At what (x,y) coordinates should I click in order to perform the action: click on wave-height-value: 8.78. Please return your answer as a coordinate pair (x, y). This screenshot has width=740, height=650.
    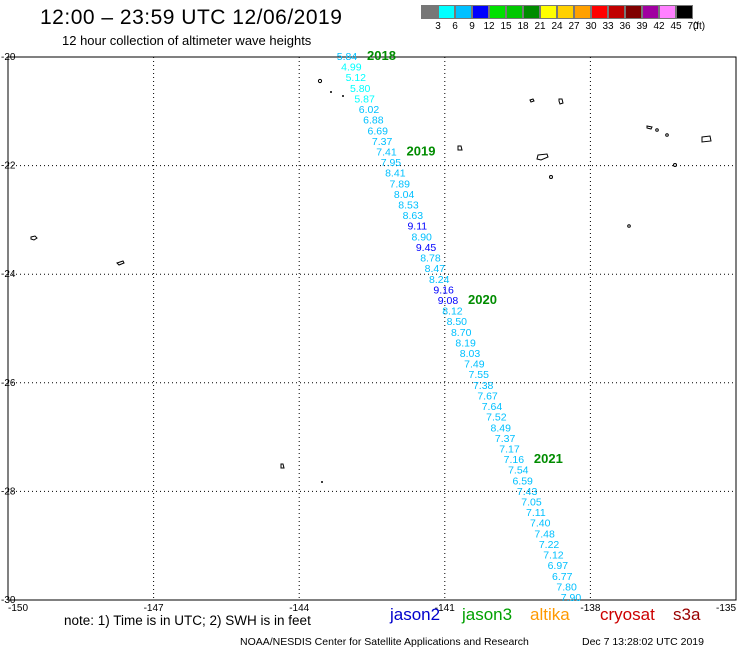
    Looking at the image, I should click on (430, 259).